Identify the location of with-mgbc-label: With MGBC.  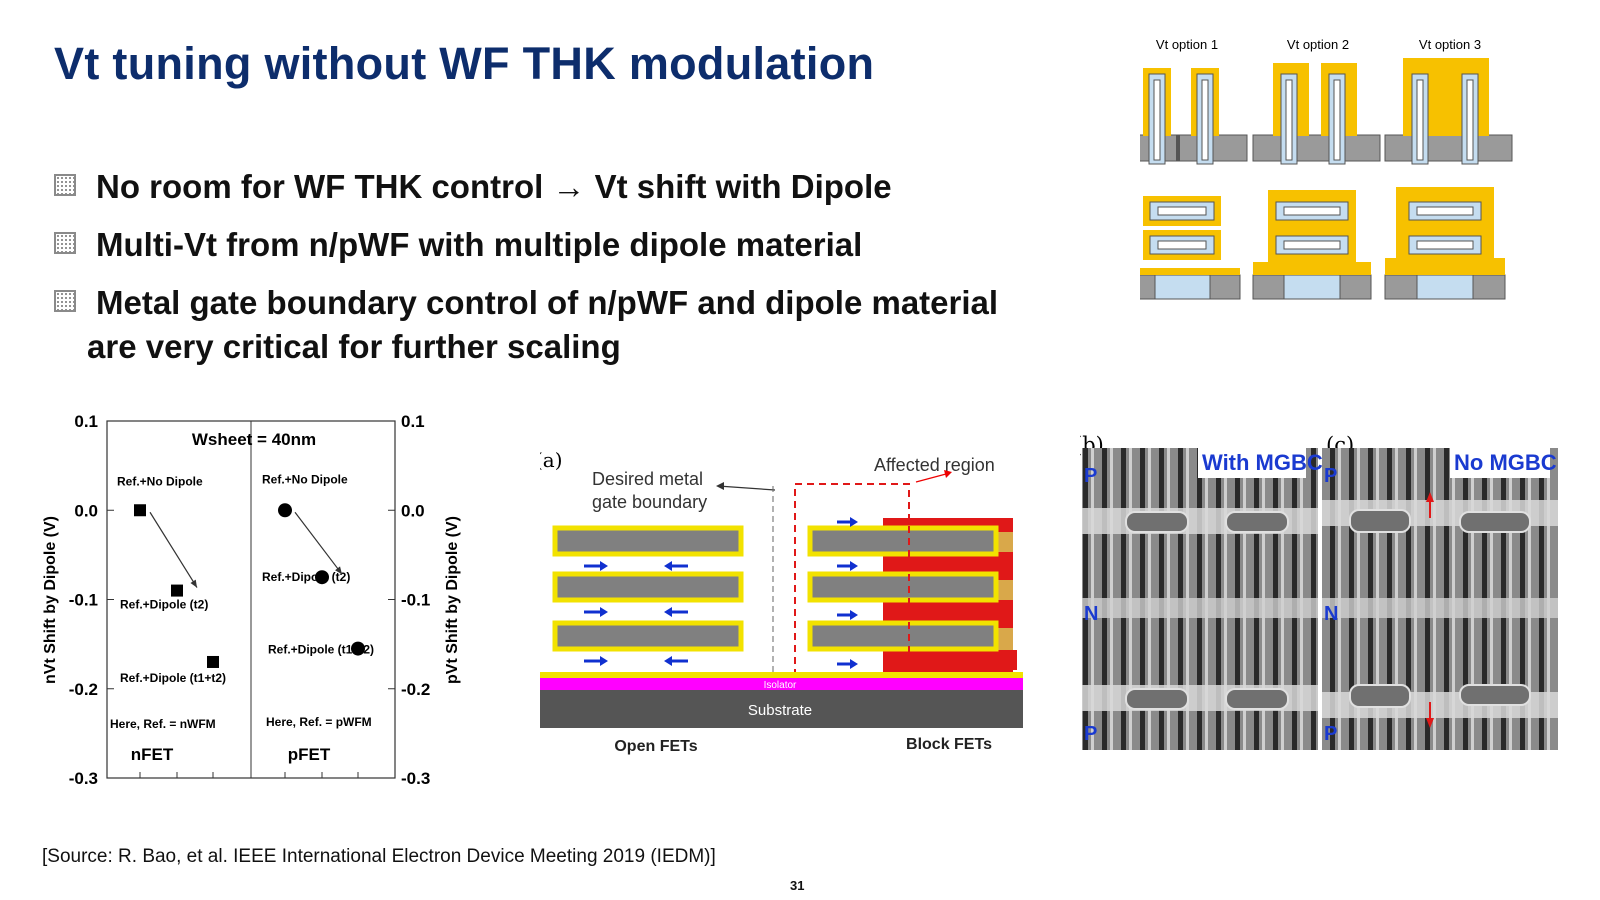
(1262, 462).